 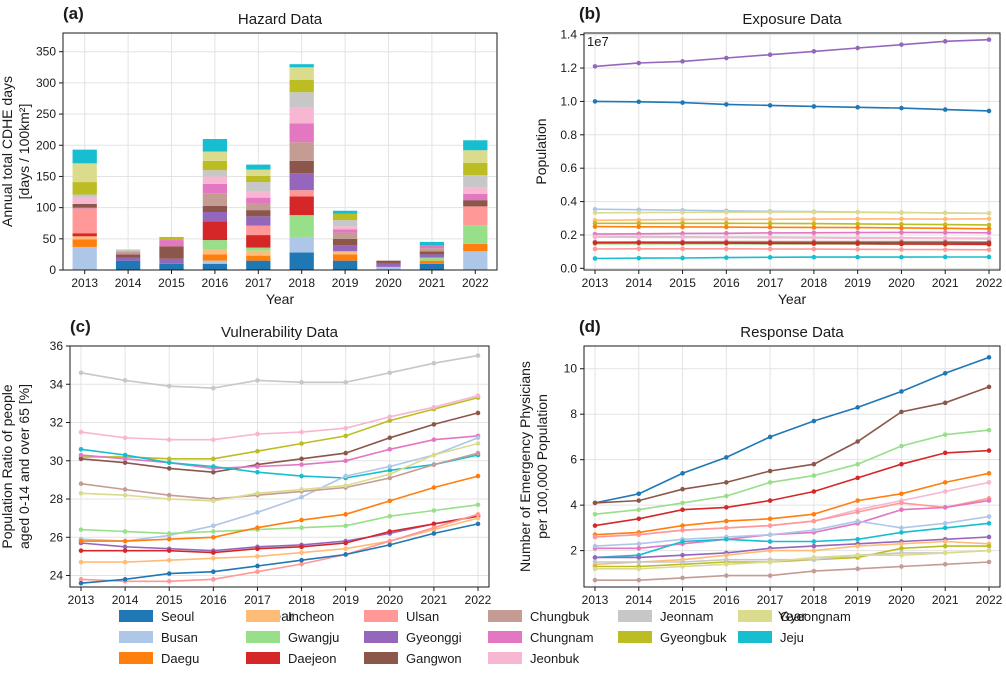 What do you see at coordinates (682, 258) in the screenshot?
I see `point-jeju-2015` at bounding box center [682, 258].